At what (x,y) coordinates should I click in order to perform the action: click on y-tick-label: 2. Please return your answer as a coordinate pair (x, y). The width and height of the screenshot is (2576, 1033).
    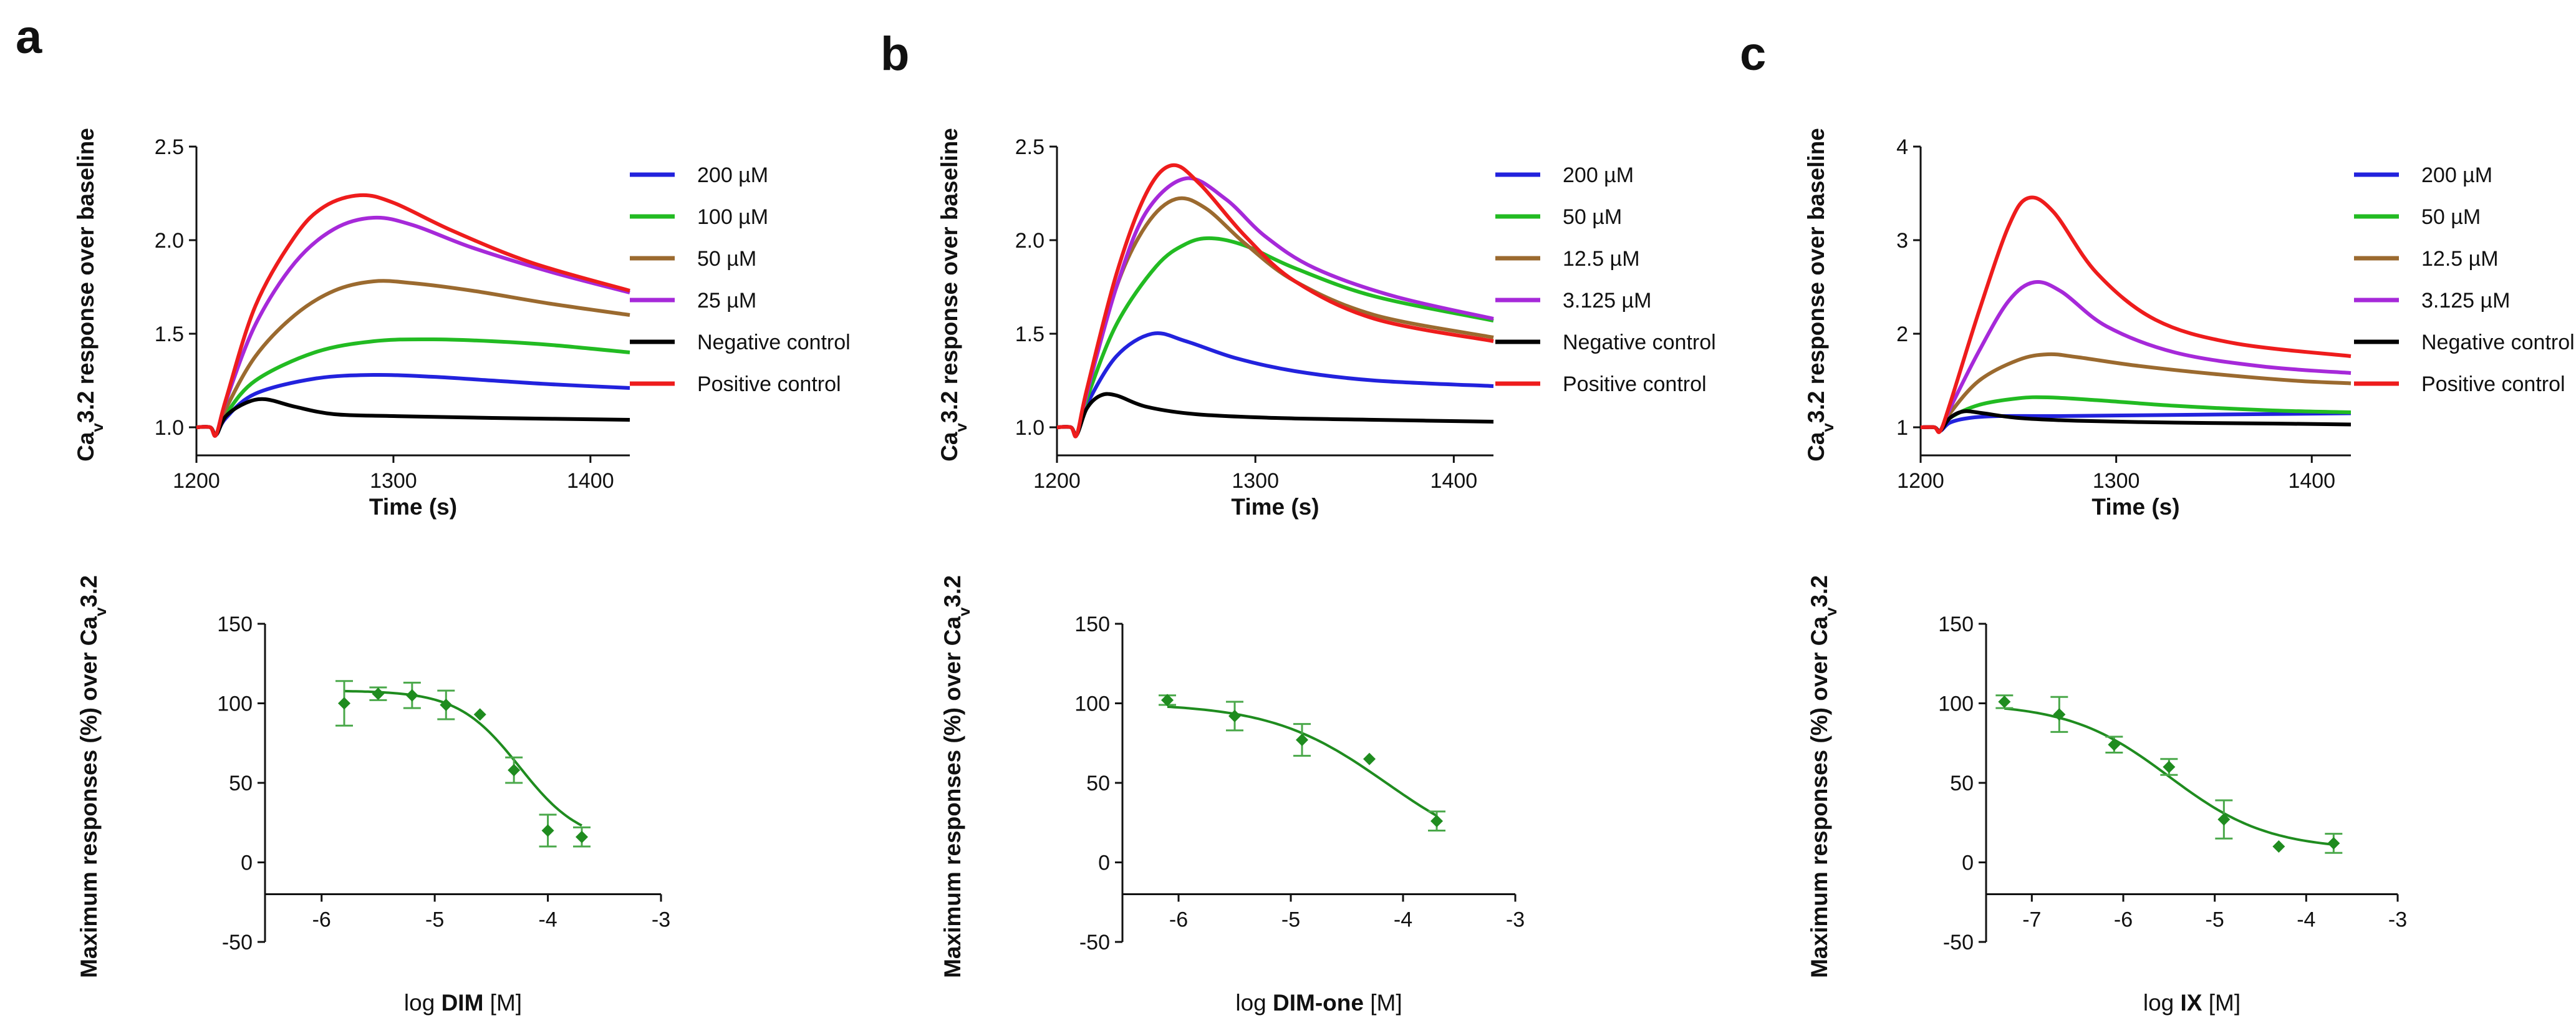
    Looking at the image, I should click on (1902, 334).